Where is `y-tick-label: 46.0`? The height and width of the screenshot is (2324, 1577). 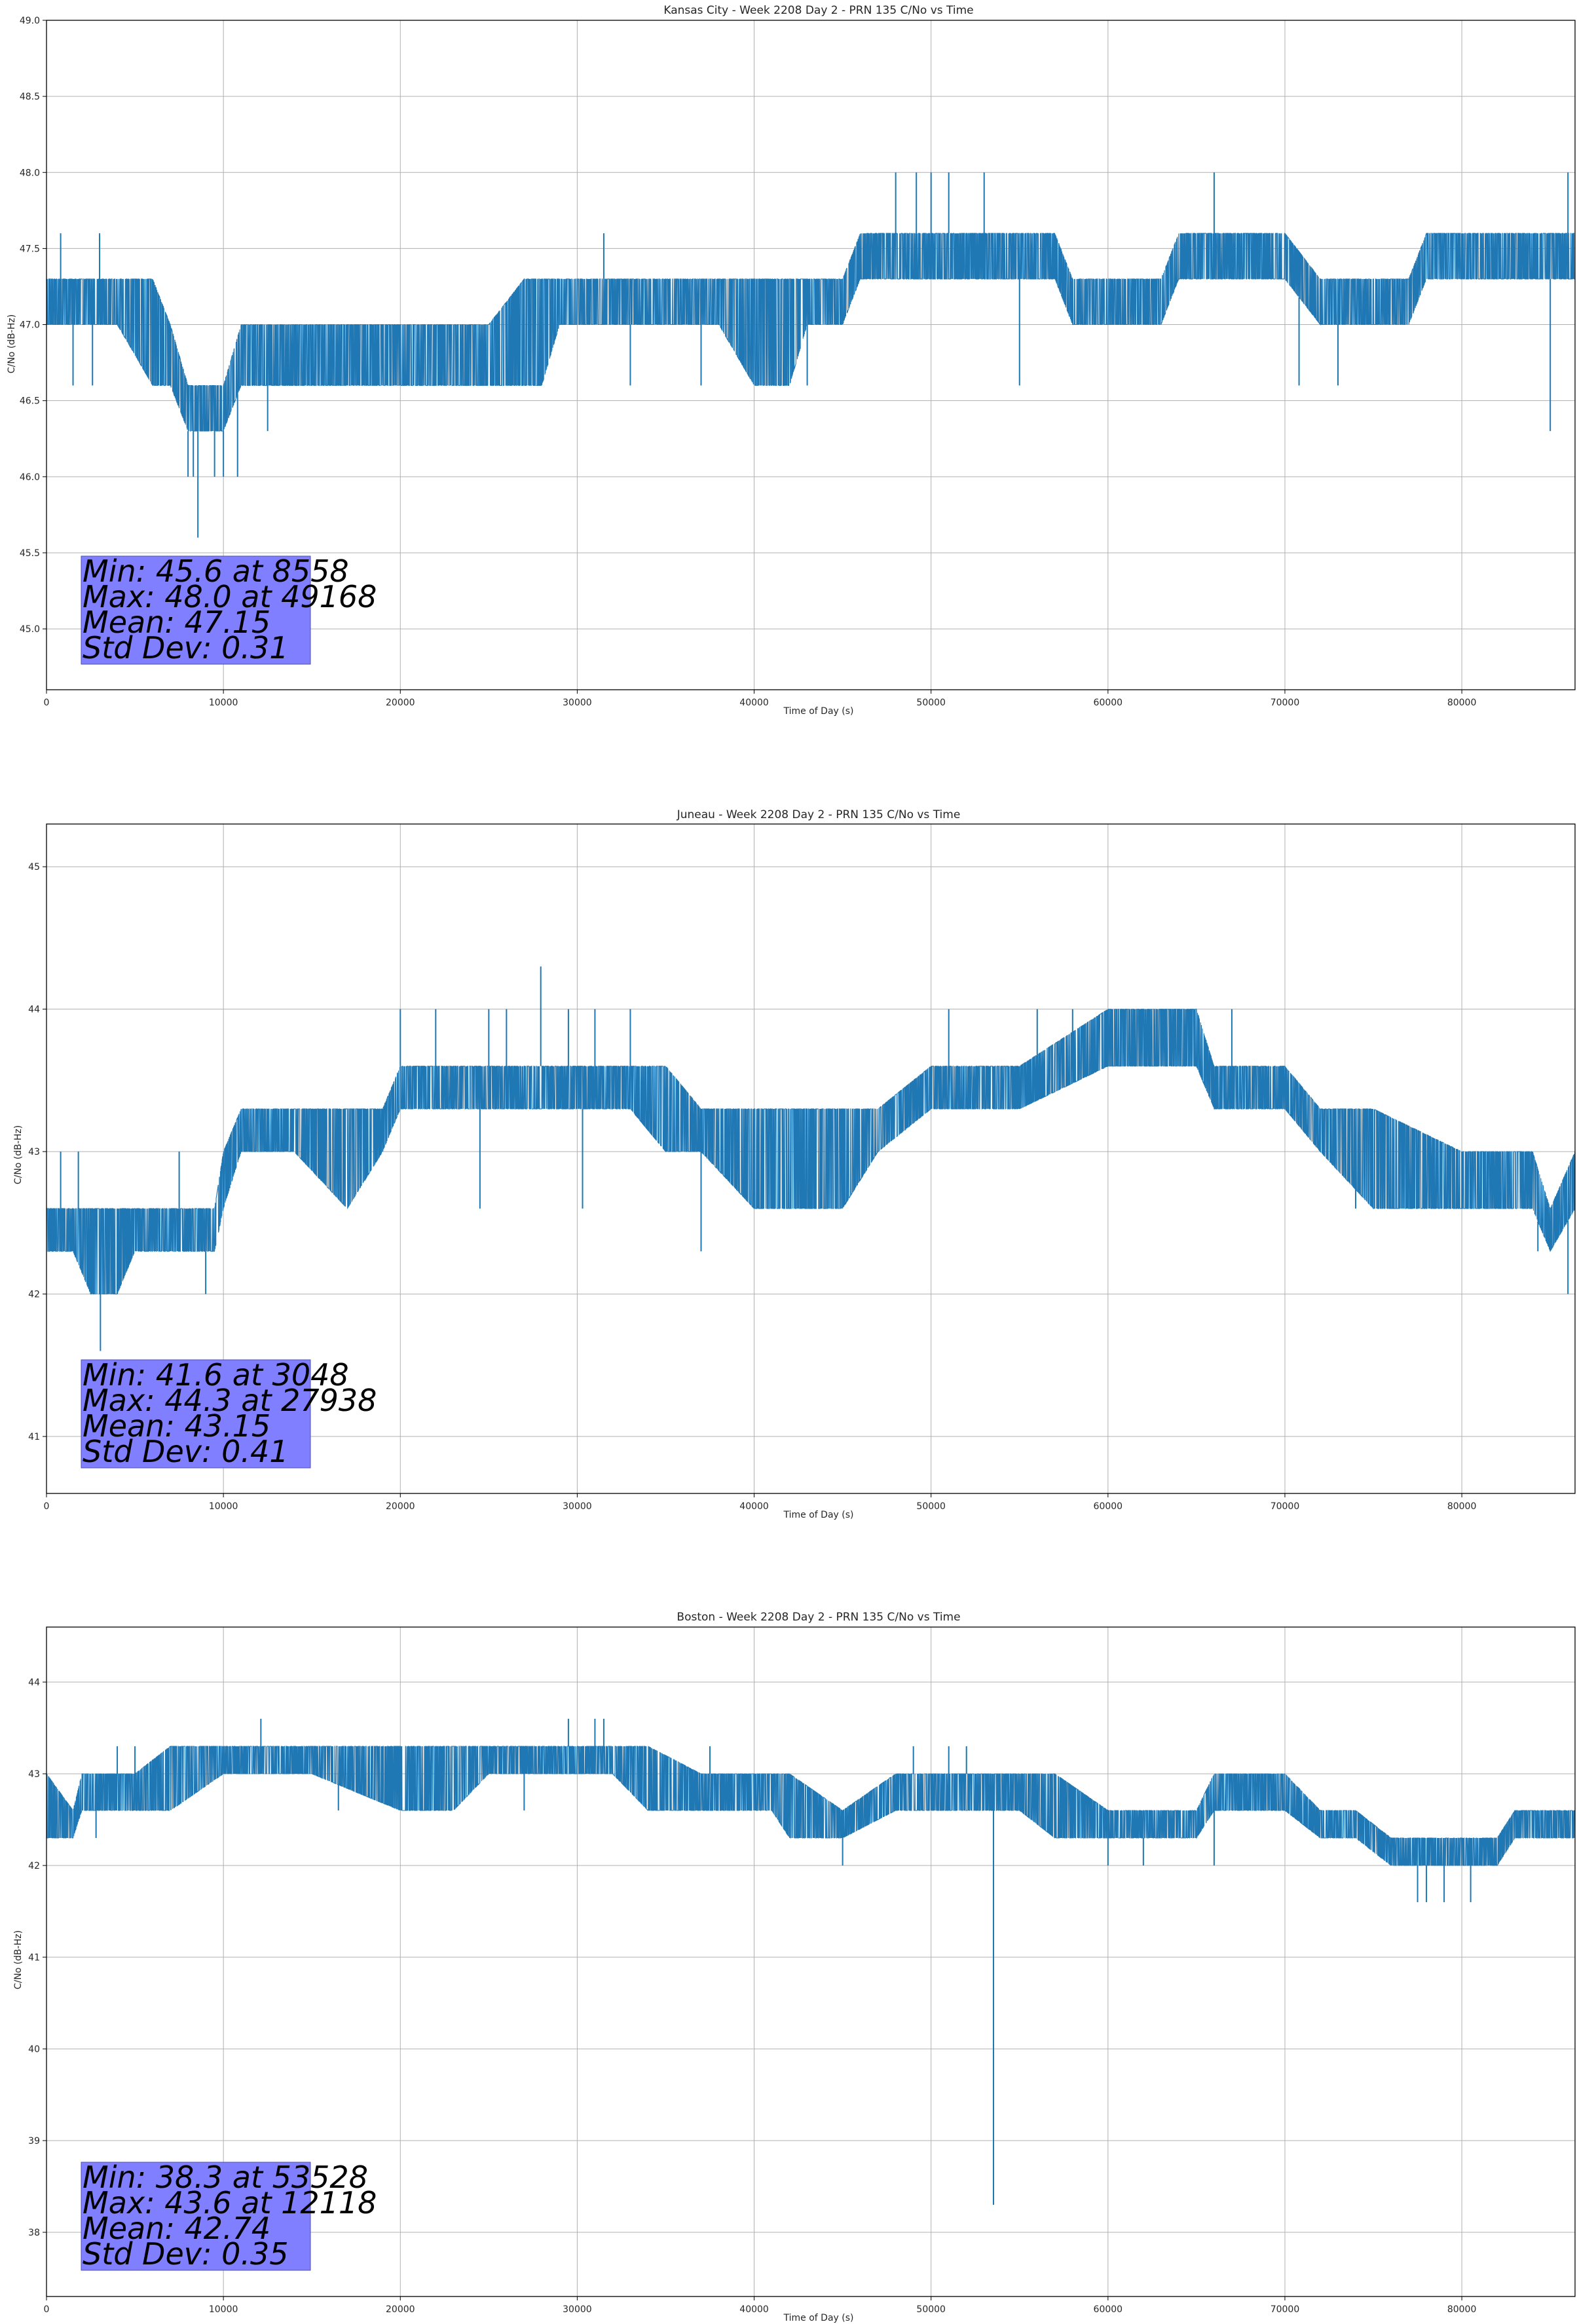
y-tick-label: 46.0 is located at coordinates (30, 477).